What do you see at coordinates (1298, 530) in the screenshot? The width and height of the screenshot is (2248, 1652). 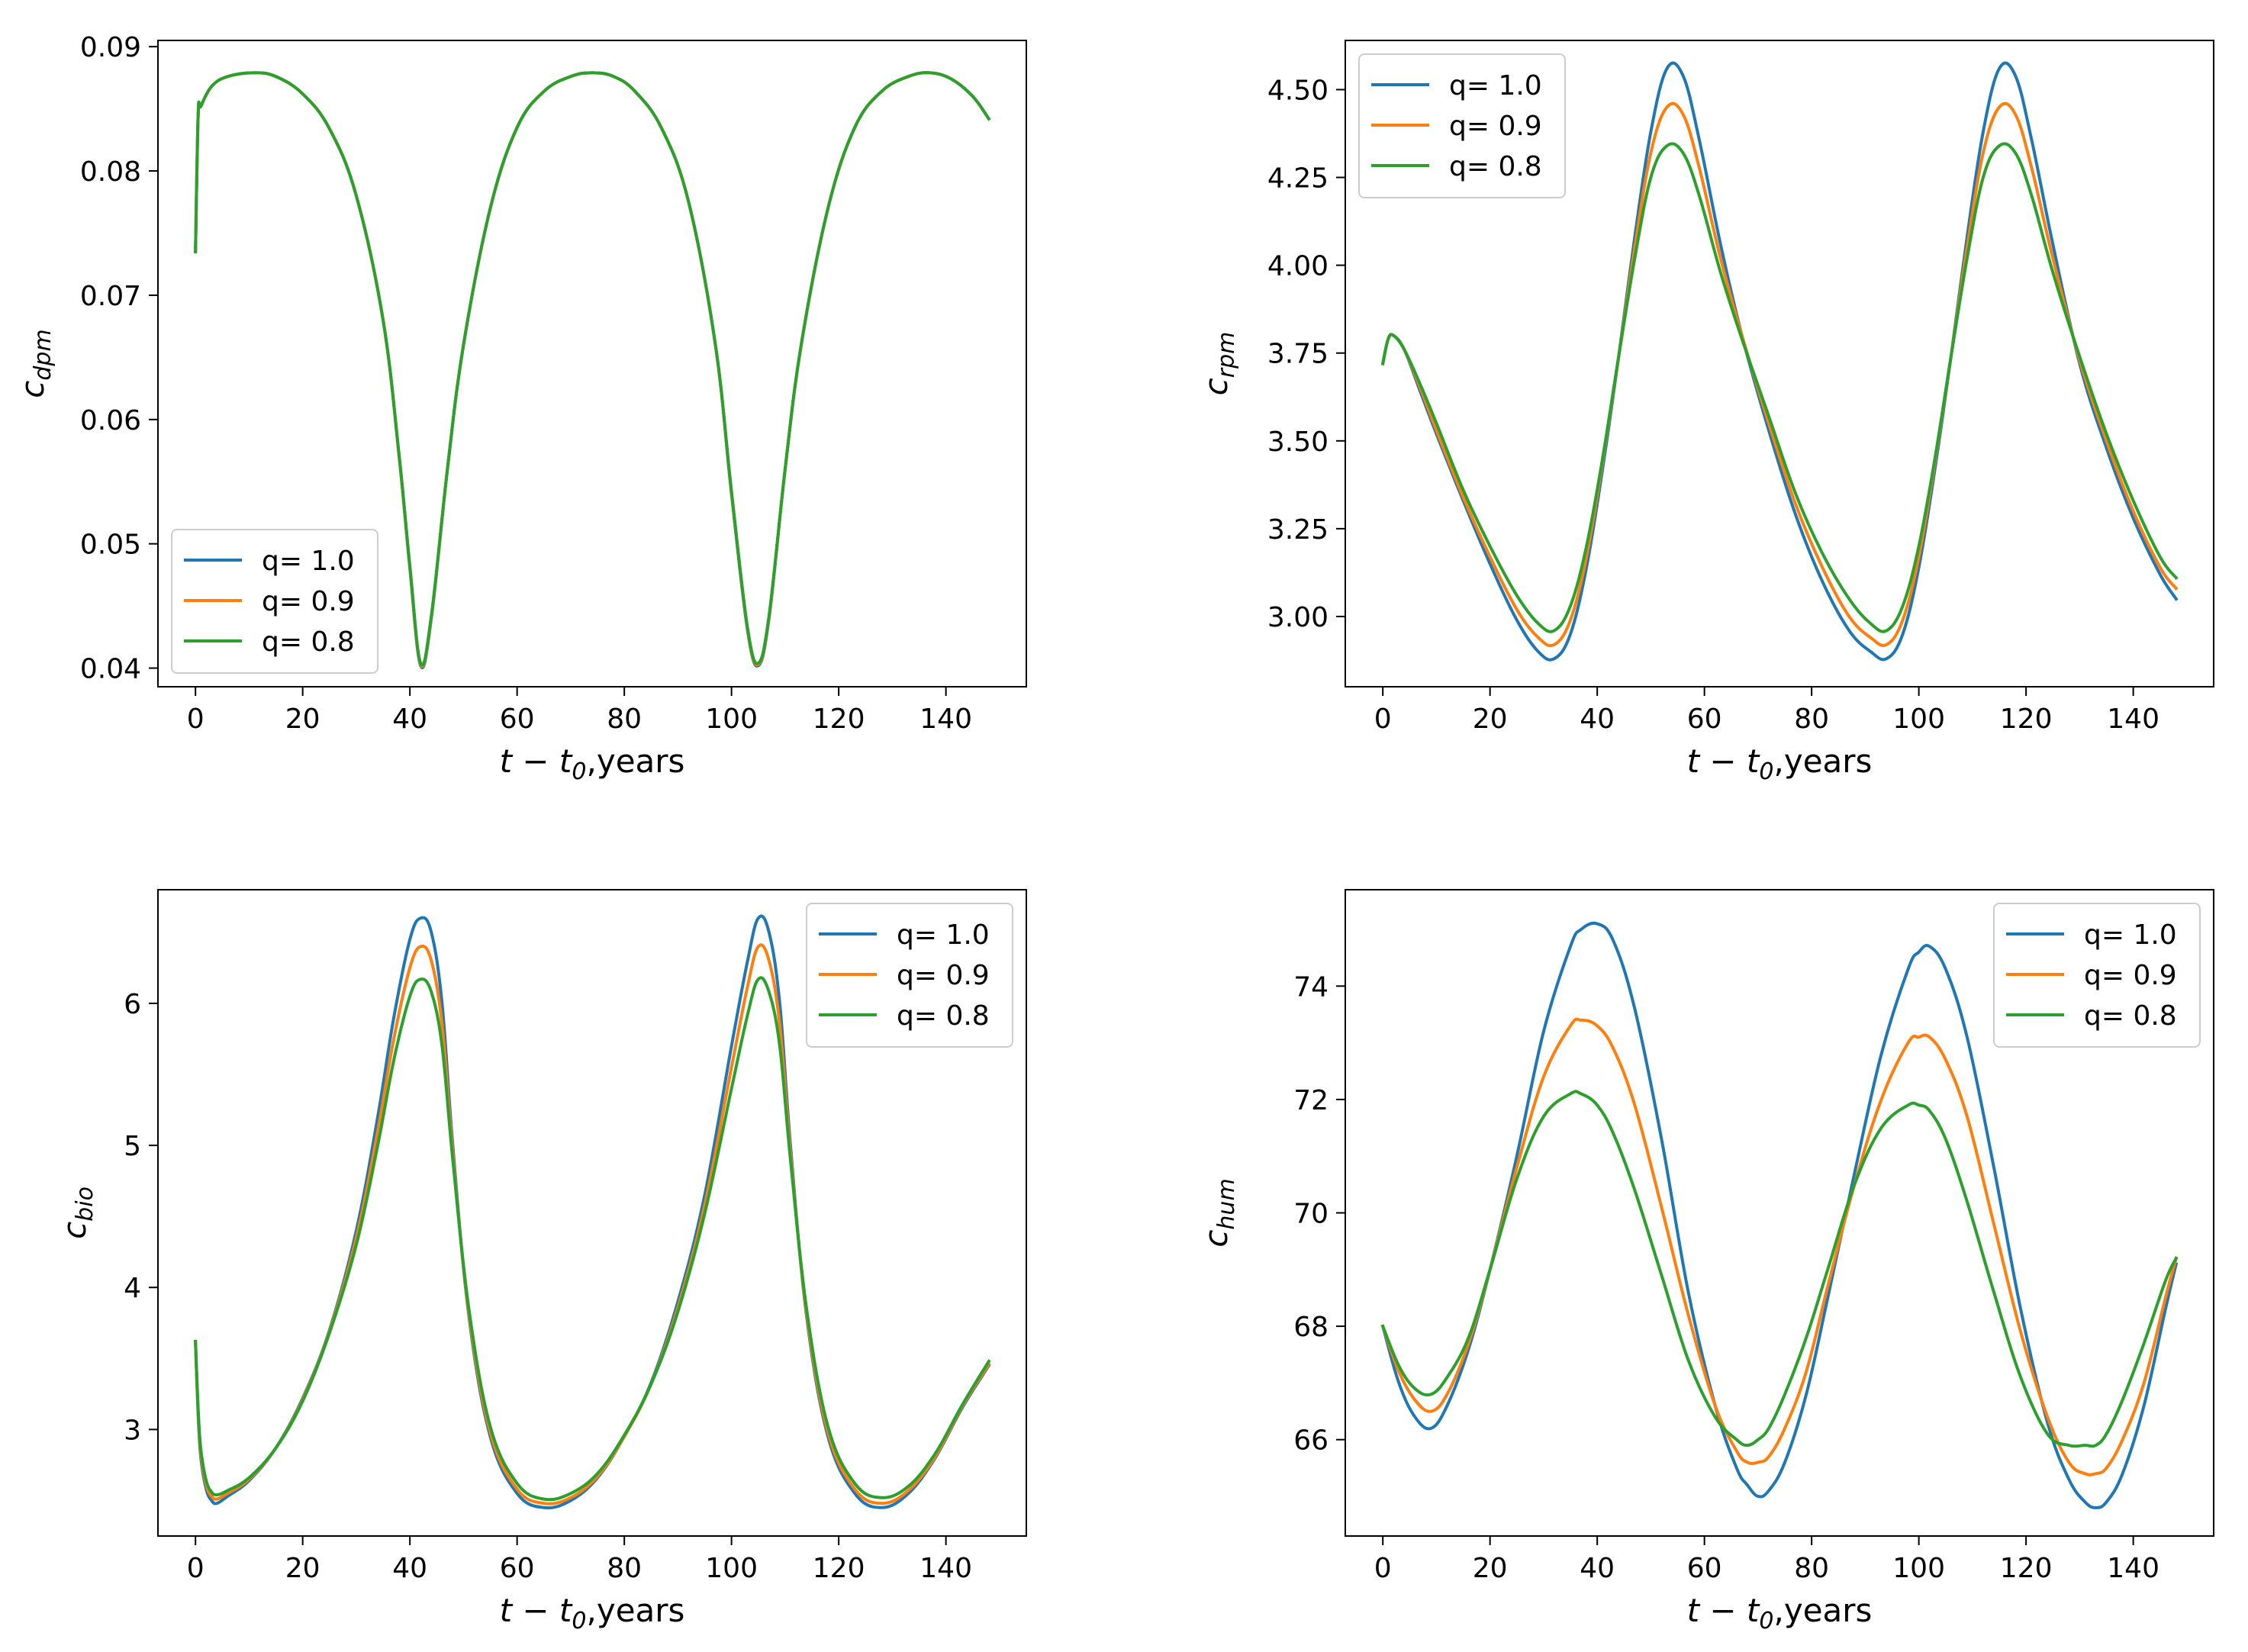 I see `y-tick-label: 3.25` at bounding box center [1298, 530].